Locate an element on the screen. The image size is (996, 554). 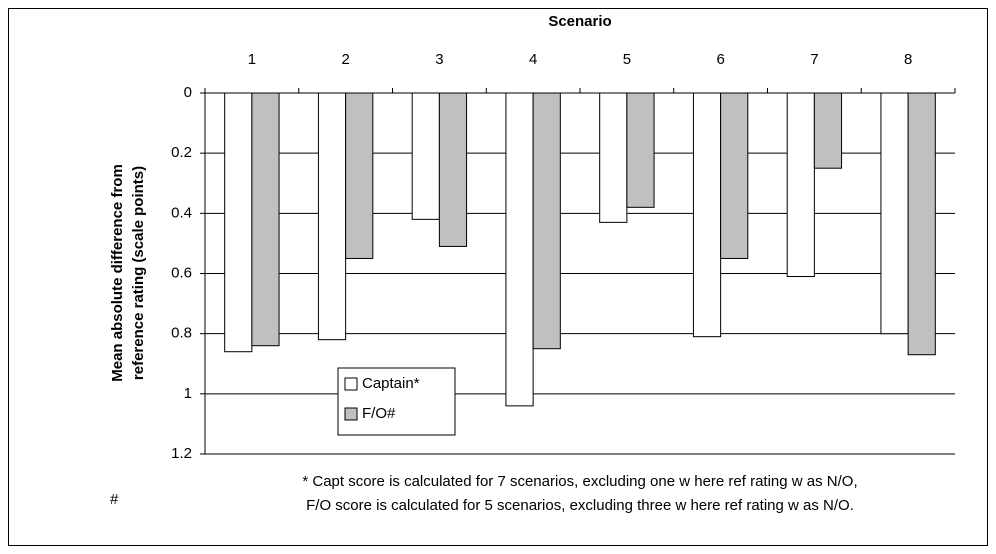
y-tick-label: 0.2 is located at coordinates (181, 152).